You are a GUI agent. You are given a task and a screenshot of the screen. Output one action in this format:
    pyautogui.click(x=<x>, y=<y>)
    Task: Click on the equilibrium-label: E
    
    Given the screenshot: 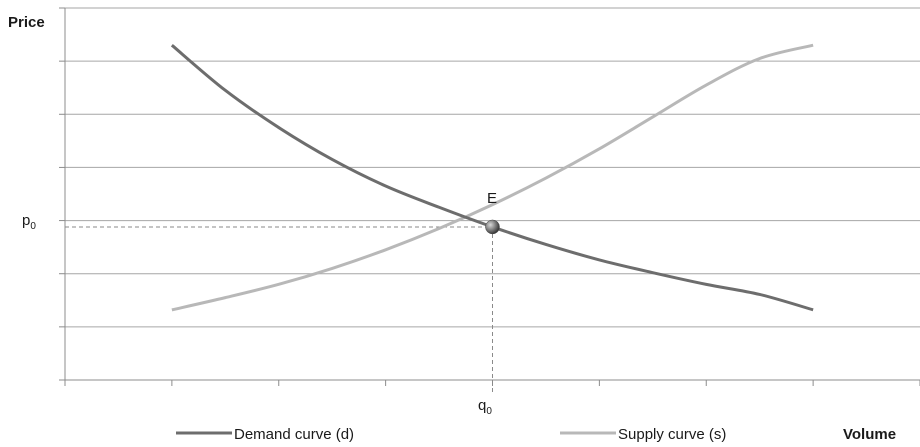 What is the action you would take?
    pyautogui.click(x=492, y=198)
    